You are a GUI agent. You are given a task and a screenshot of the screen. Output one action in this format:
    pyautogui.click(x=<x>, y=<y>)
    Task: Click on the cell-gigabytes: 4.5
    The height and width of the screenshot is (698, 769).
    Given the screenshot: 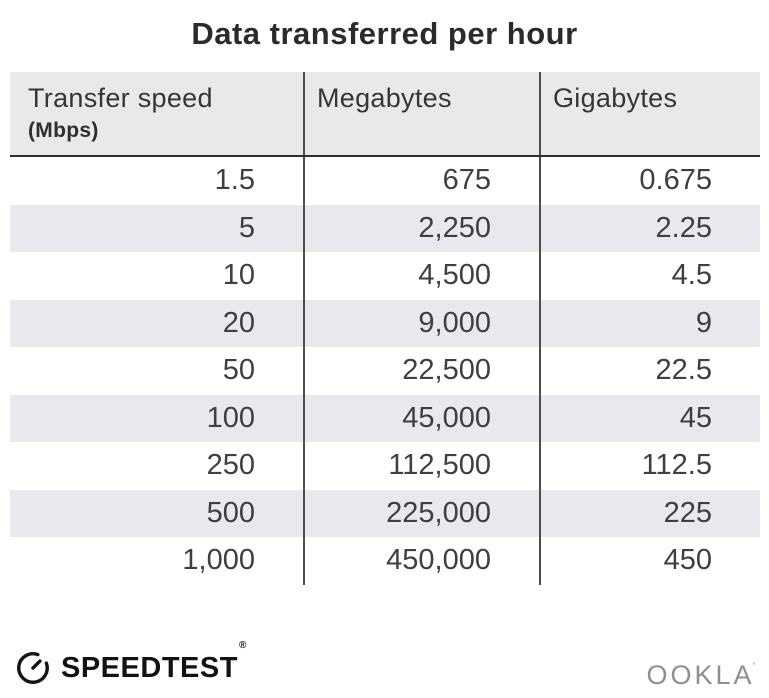 What is the action you would take?
    pyautogui.click(x=649, y=276)
    